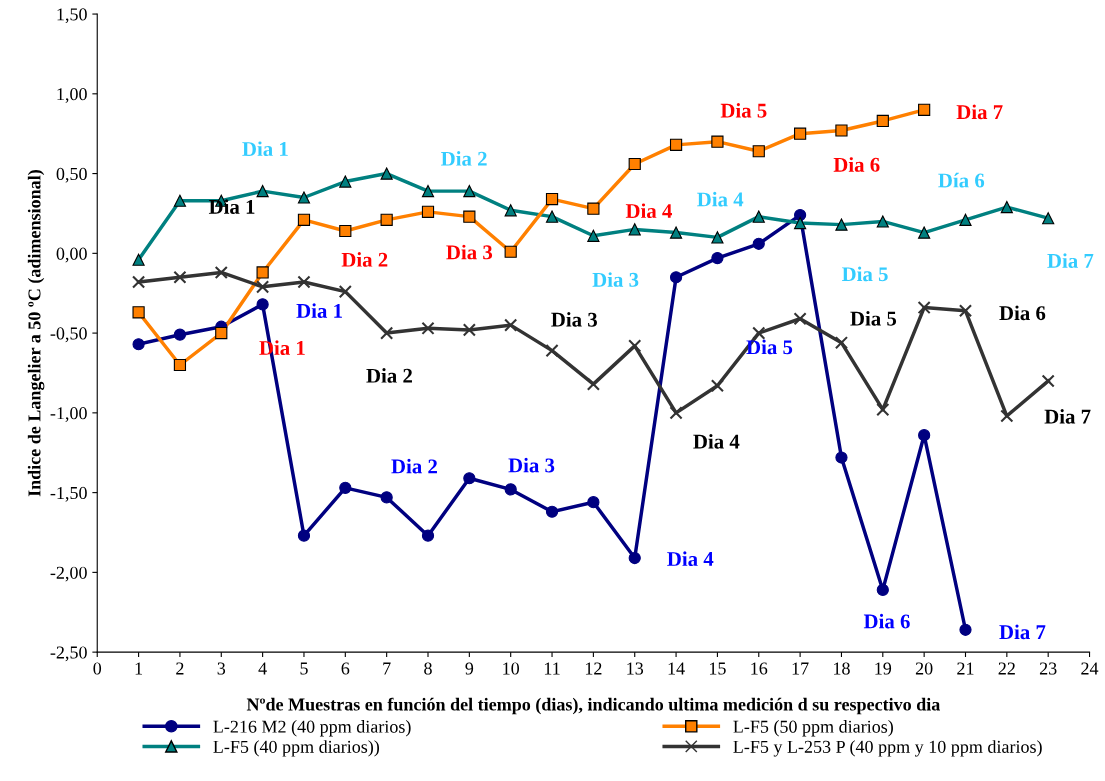  Describe the element at coordinates (36, 333) in the screenshot. I see `y-axis-title: Indice de Langelier a 50 ºC (adimensional)` at that location.